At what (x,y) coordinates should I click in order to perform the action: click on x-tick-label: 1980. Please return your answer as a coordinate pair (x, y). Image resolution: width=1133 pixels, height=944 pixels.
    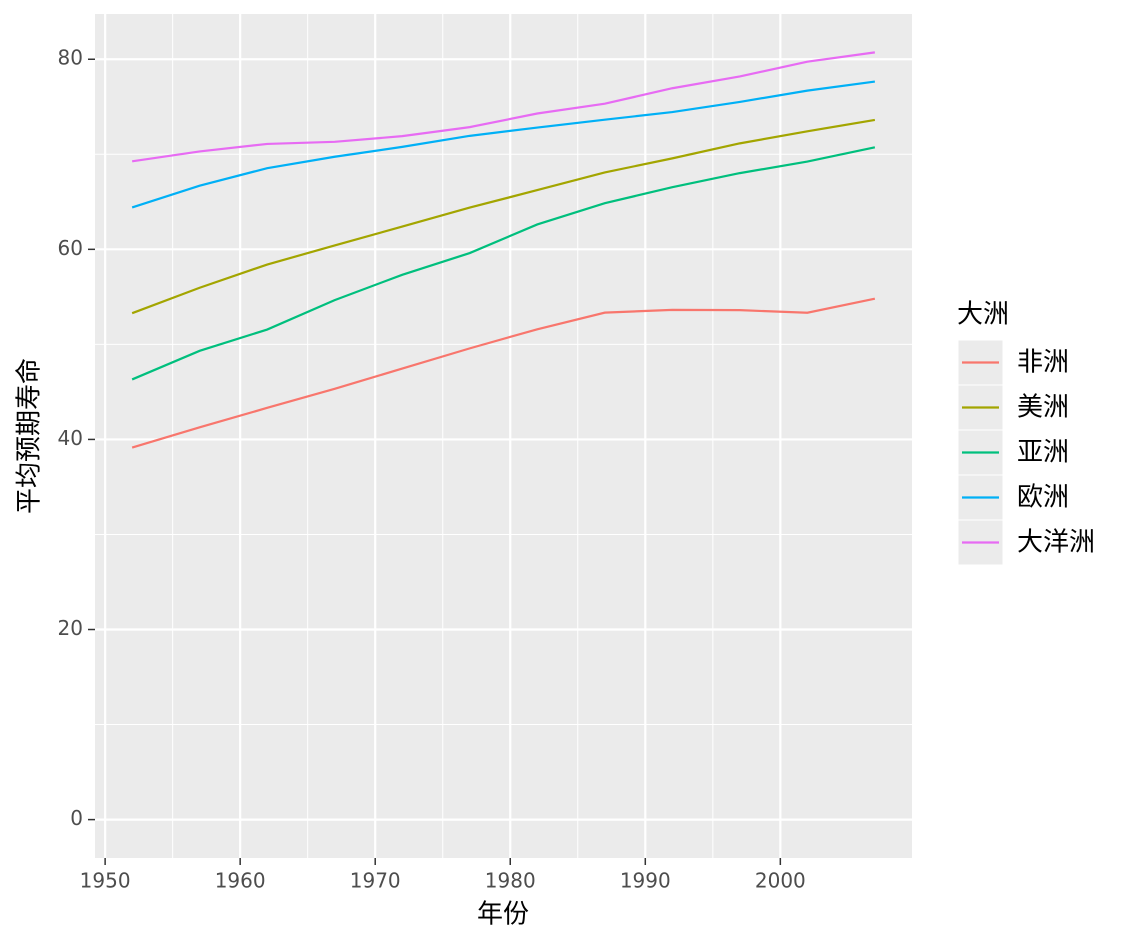
    Looking at the image, I should click on (510, 881).